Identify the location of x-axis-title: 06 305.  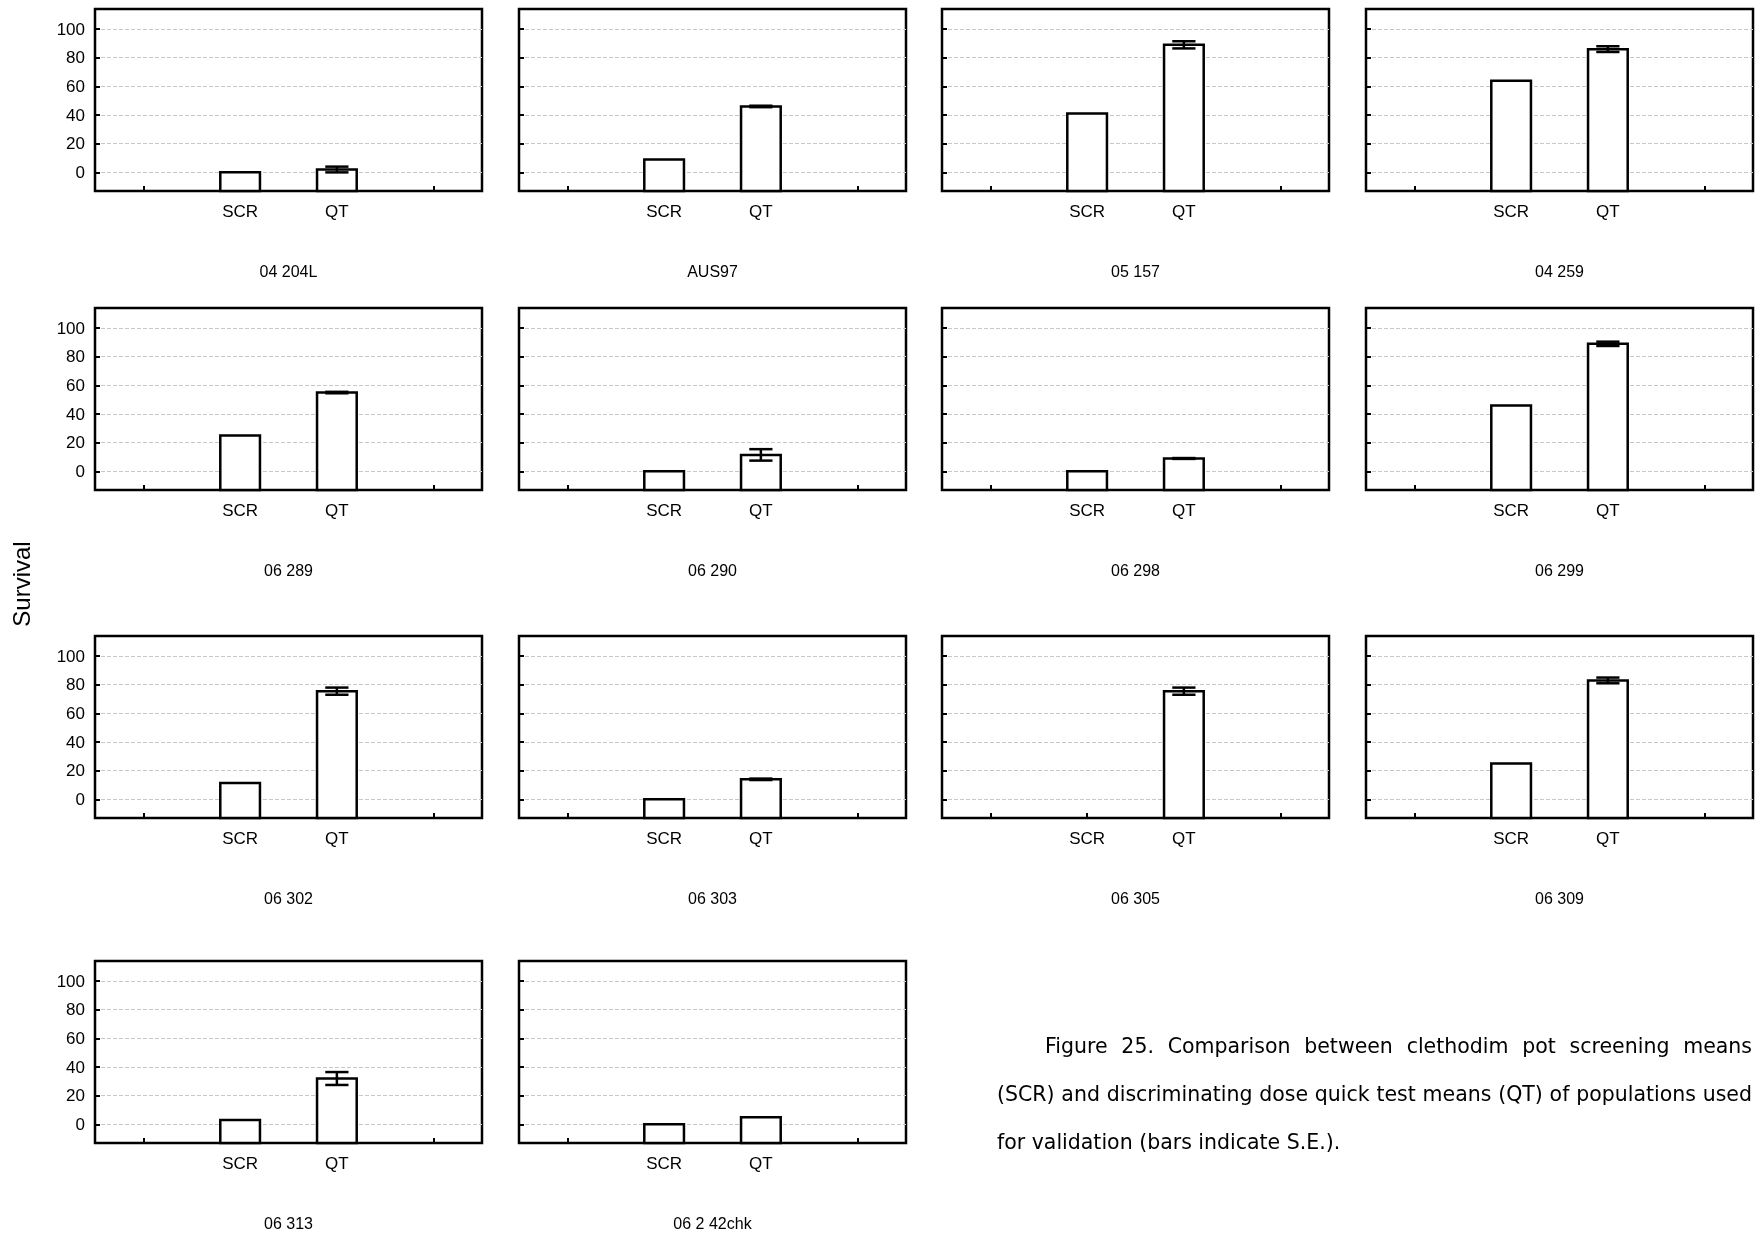
(1136, 898).